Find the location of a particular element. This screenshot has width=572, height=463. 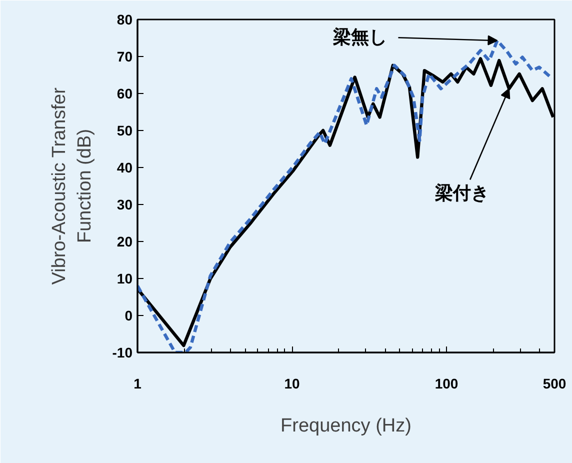

x-axis-title: Frequency (Hz) is located at coordinates (346, 426).